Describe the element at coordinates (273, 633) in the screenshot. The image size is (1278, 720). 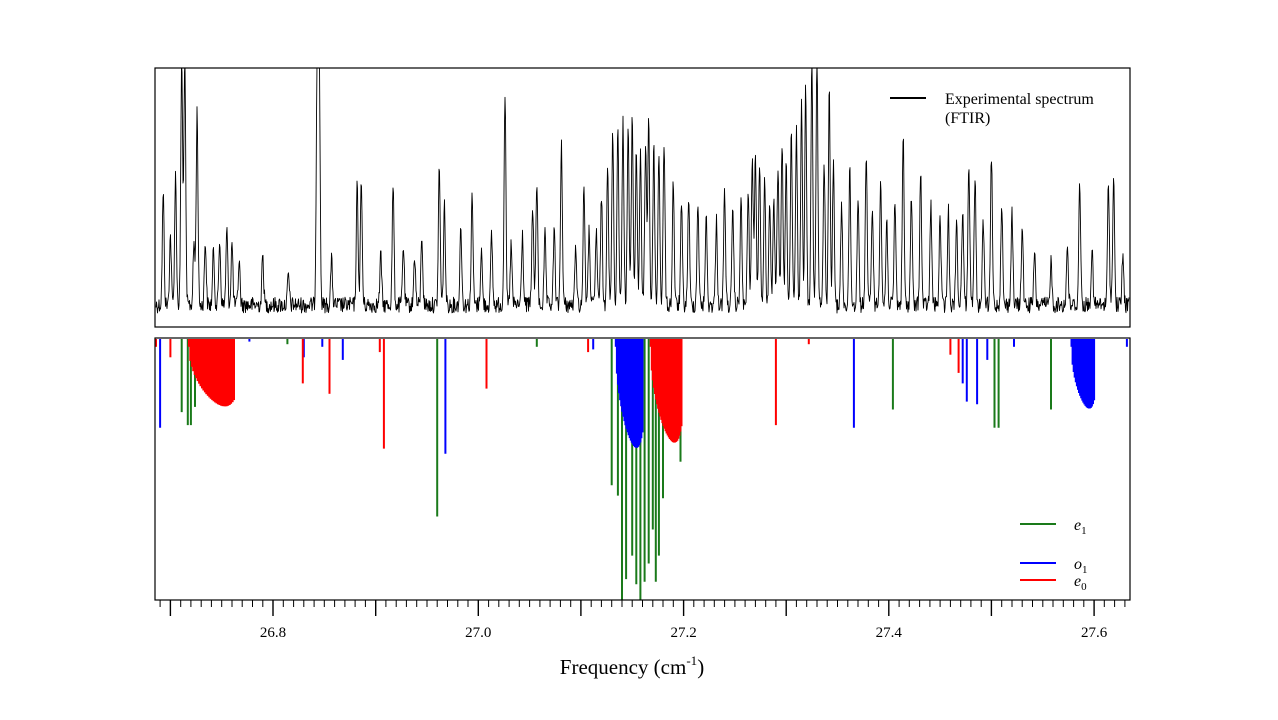
I see `x-tick-label: 26.8` at that location.